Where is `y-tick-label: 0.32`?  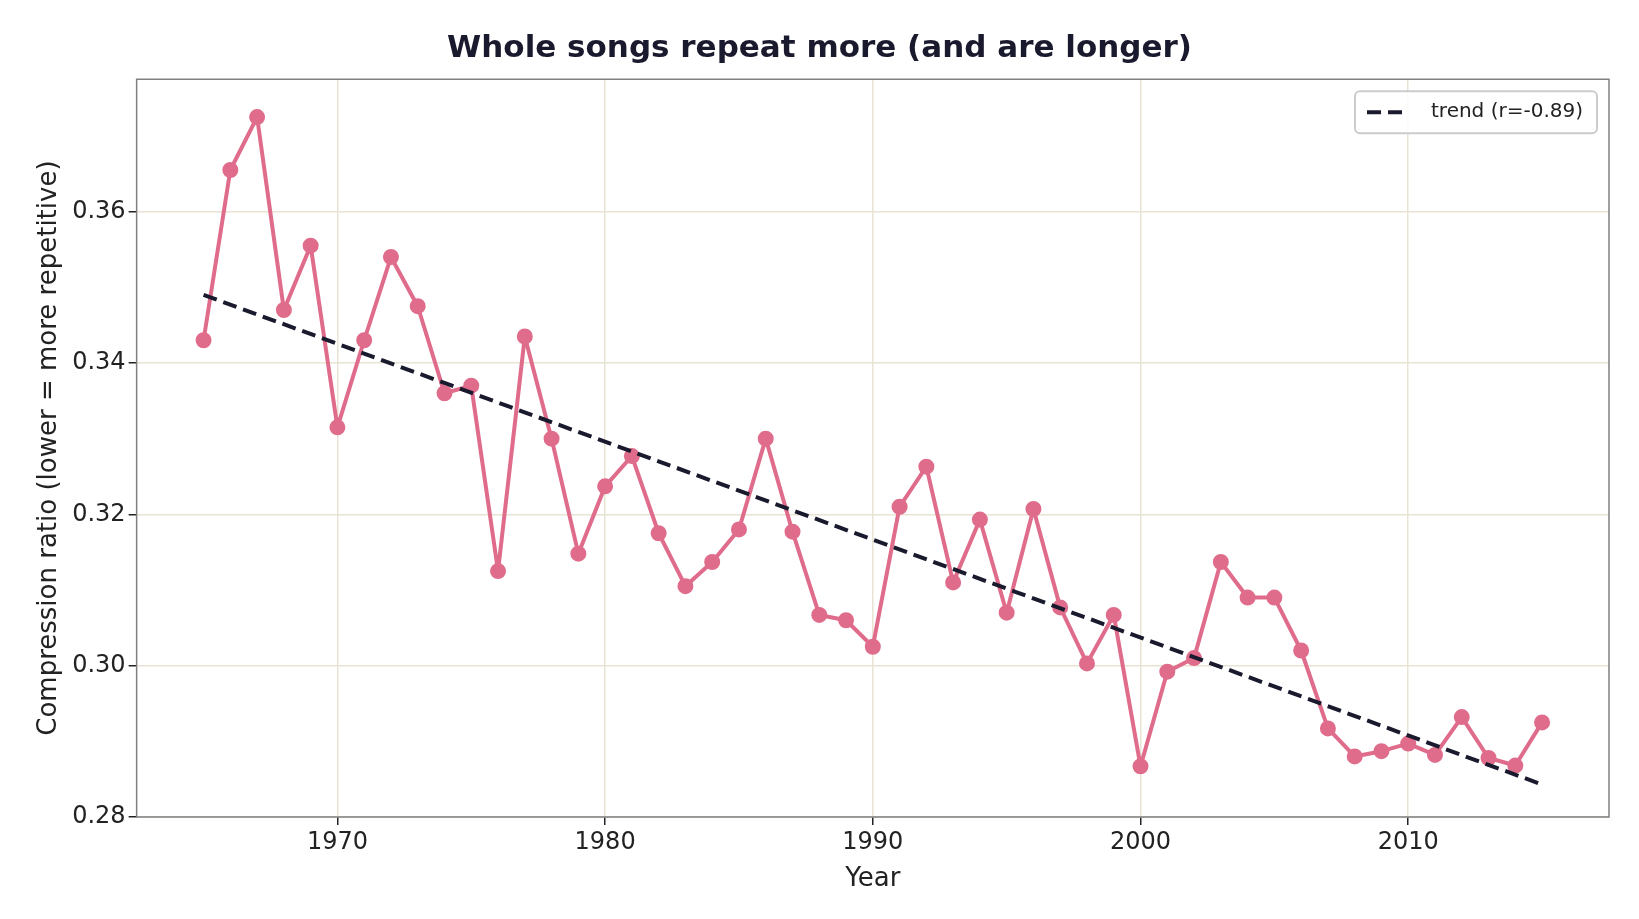
y-tick-label: 0.32 is located at coordinates (99, 512).